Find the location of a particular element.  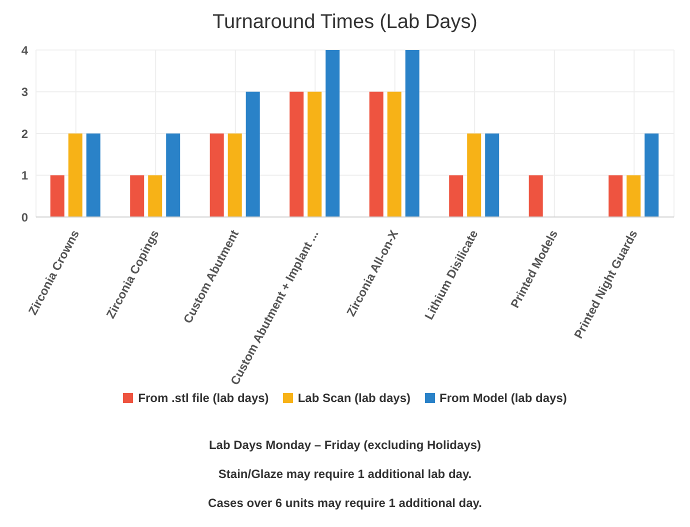

y-tick-label: 2 is located at coordinates (24, 133).